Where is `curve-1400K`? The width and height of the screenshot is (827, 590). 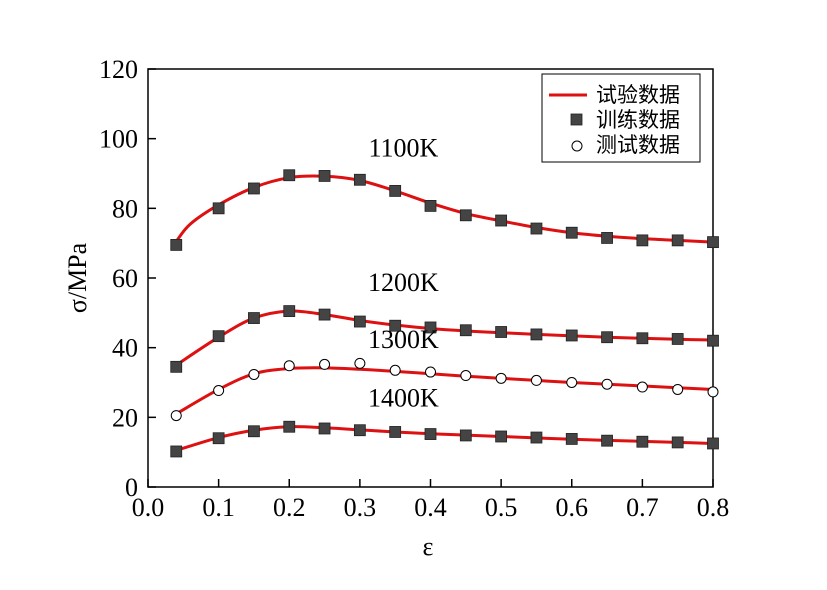 curve-1400K is located at coordinates (444, 438).